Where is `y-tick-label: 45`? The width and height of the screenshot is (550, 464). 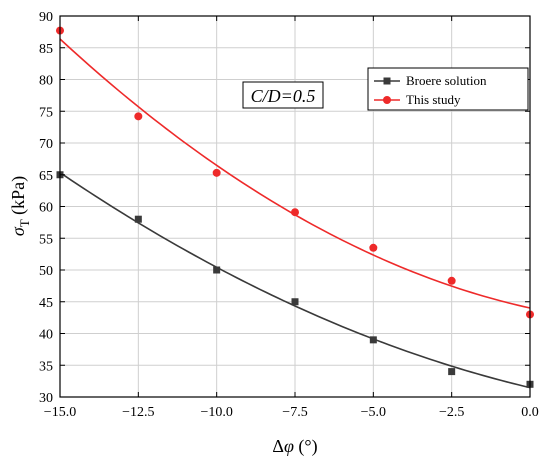
y-tick-label: 45 is located at coordinates (46, 303).